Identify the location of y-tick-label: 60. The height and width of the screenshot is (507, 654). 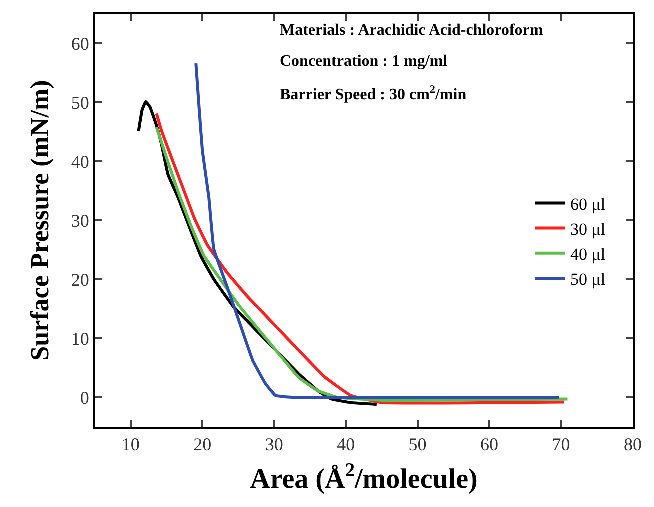
(80, 44).